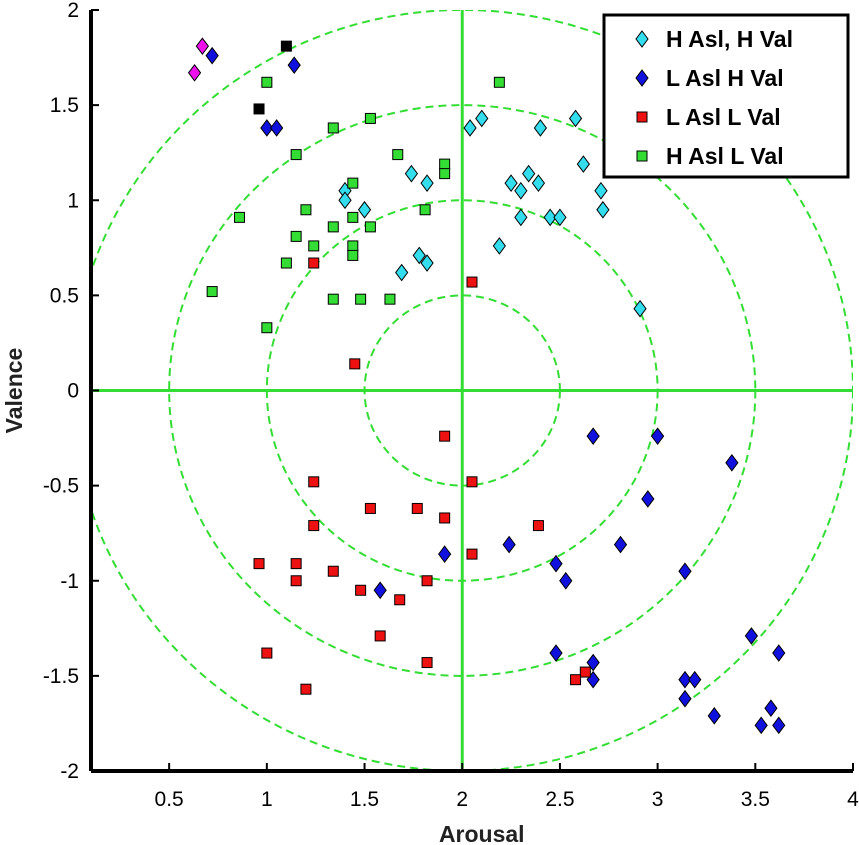  I want to click on y-tick-label: 0, so click(73, 391).